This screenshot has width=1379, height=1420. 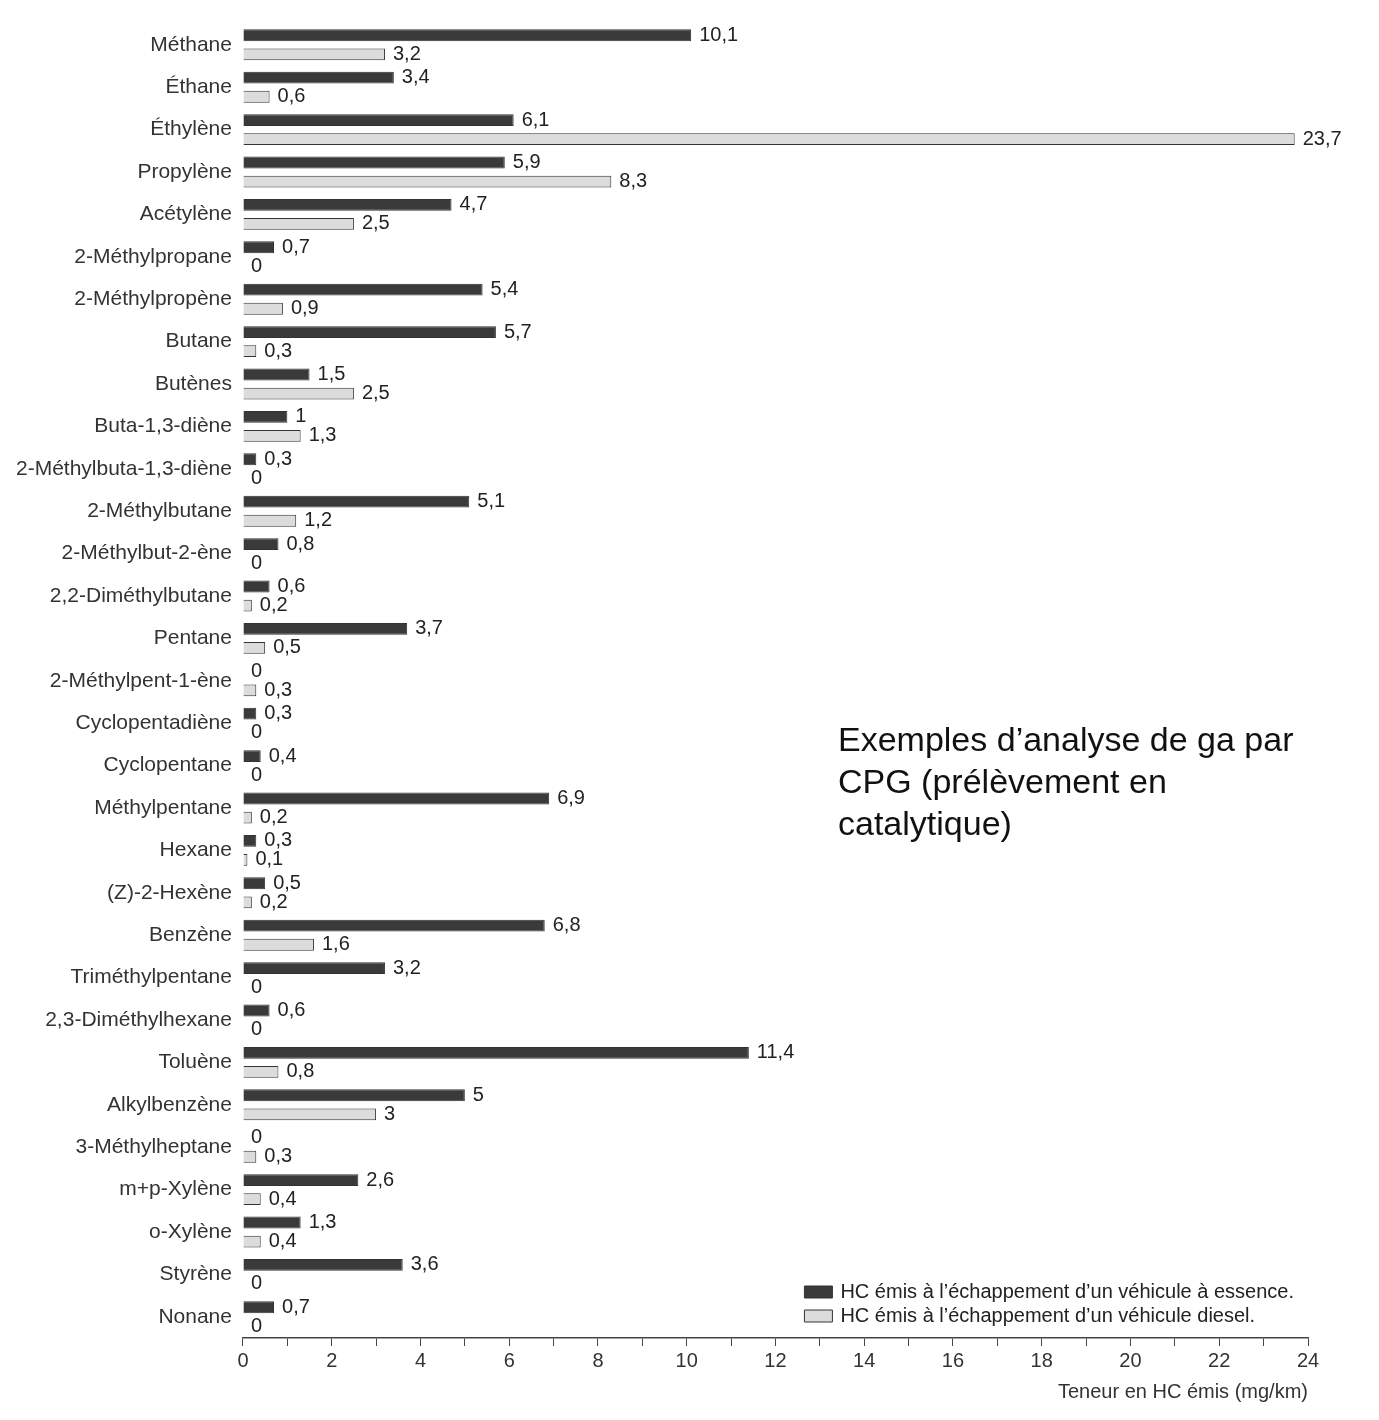 I want to click on y-tick-label: Cyclopentane, so click(x=167, y=764).